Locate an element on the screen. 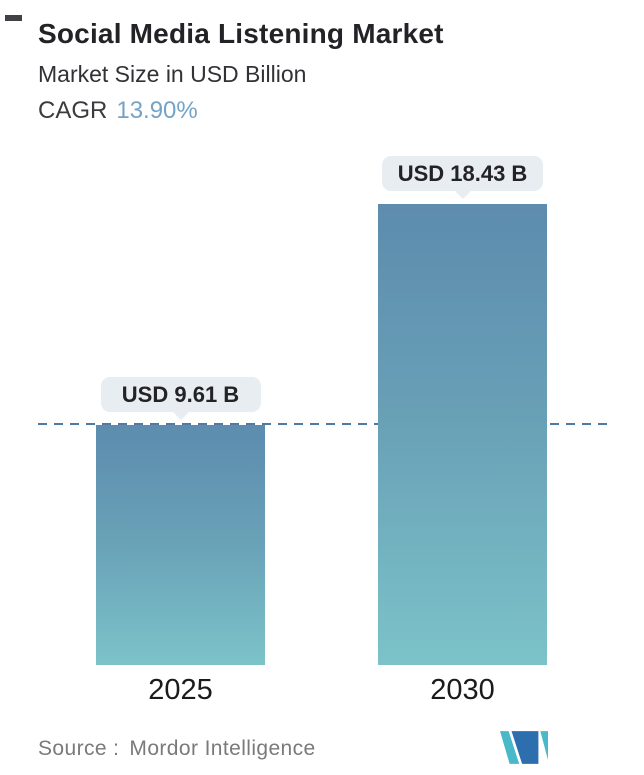 The height and width of the screenshot is (775, 644). cagr-value: 13.90% is located at coordinates (157, 110).